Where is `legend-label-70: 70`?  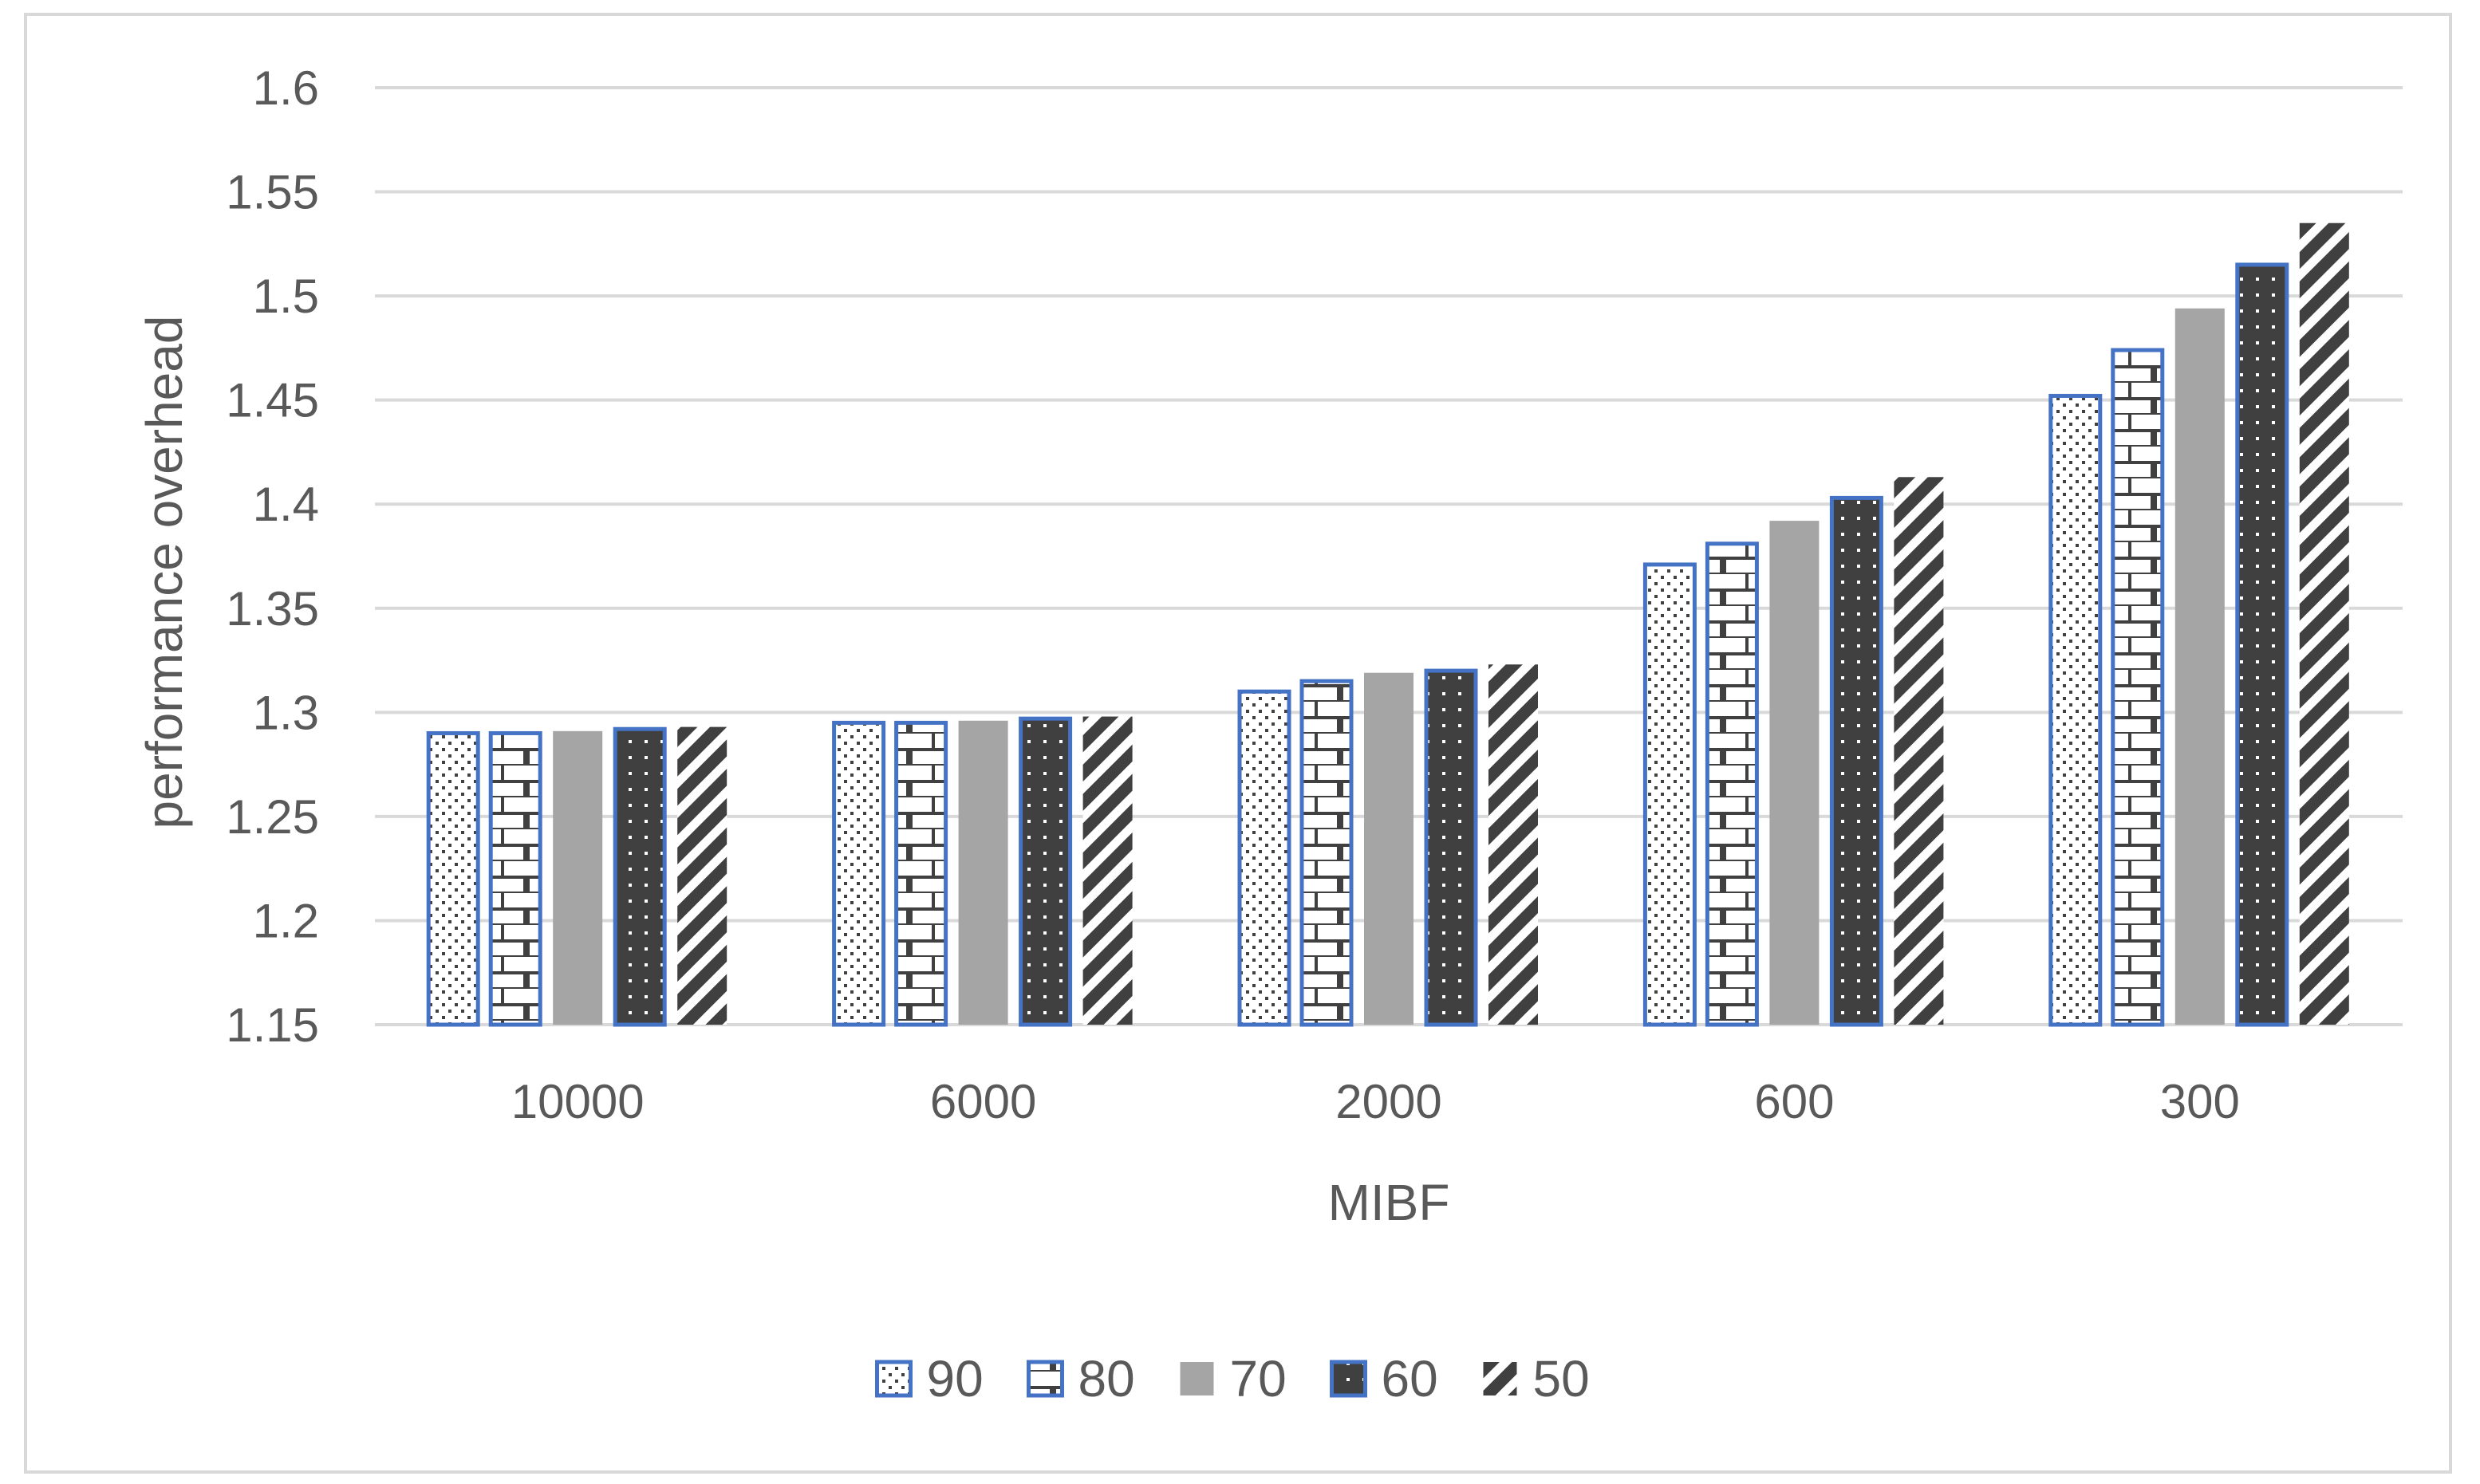 legend-label-70: 70 is located at coordinates (1258, 1378).